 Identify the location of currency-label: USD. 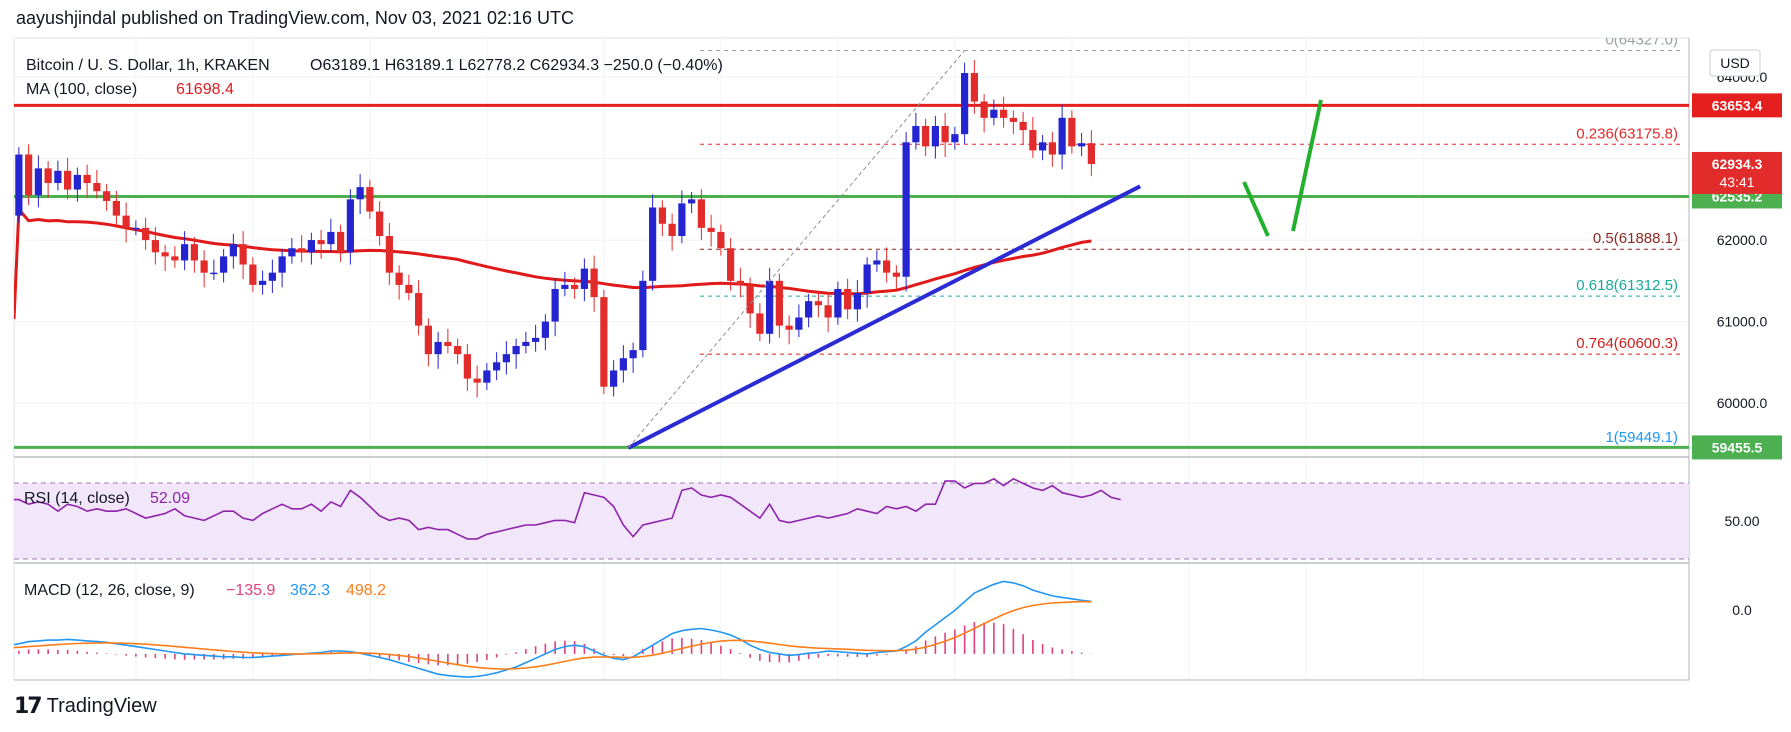
(1735, 63).